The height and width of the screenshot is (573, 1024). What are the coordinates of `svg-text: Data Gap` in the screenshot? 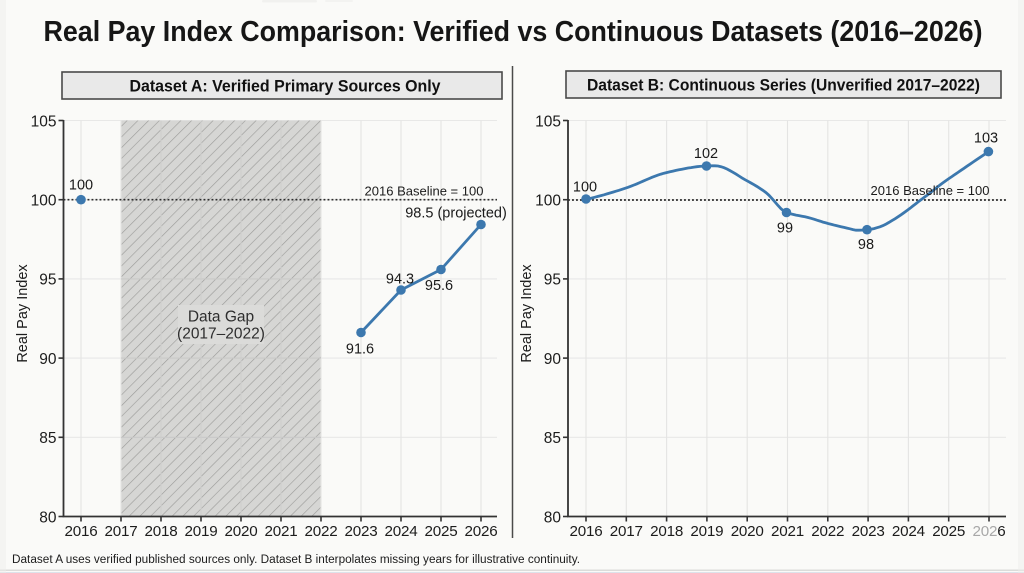 It's located at (221, 317).